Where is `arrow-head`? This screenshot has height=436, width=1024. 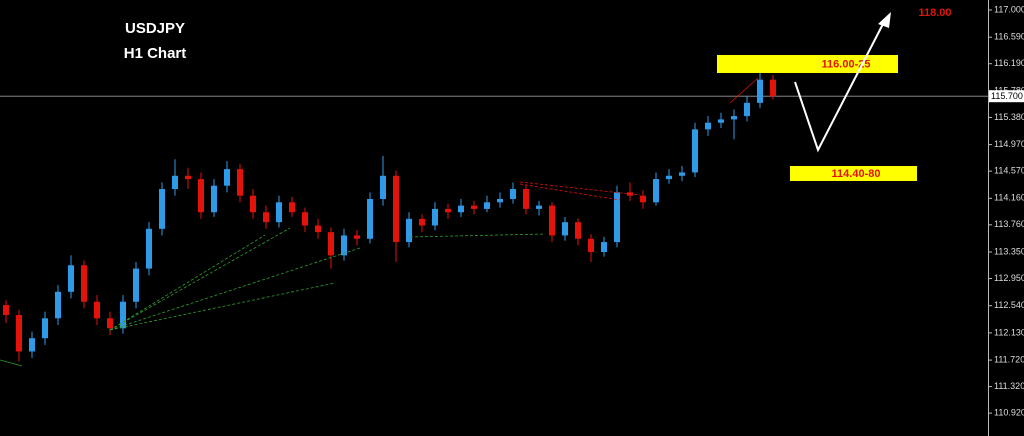 arrow-head is located at coordinates (884, 20).